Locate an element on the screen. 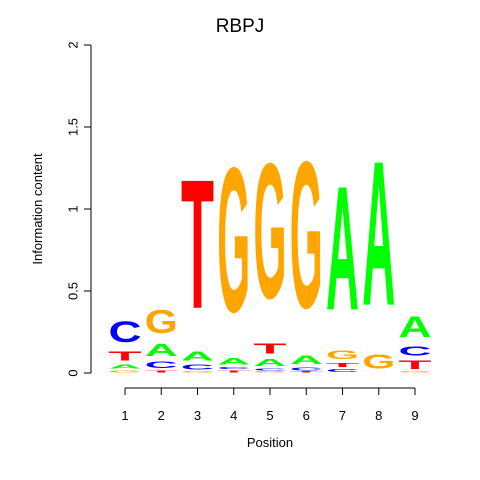 This screenshot has width=480, height=480. x-axis-label: Position is located at coordinates (270, 442).